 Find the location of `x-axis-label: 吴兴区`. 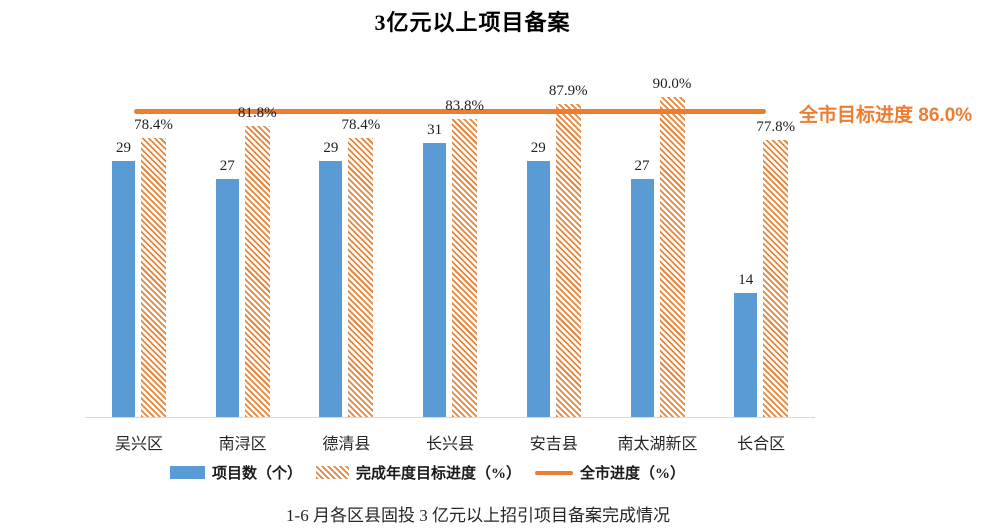

x-axis-label: 吴兴区 is located at coordinates (139, 444).